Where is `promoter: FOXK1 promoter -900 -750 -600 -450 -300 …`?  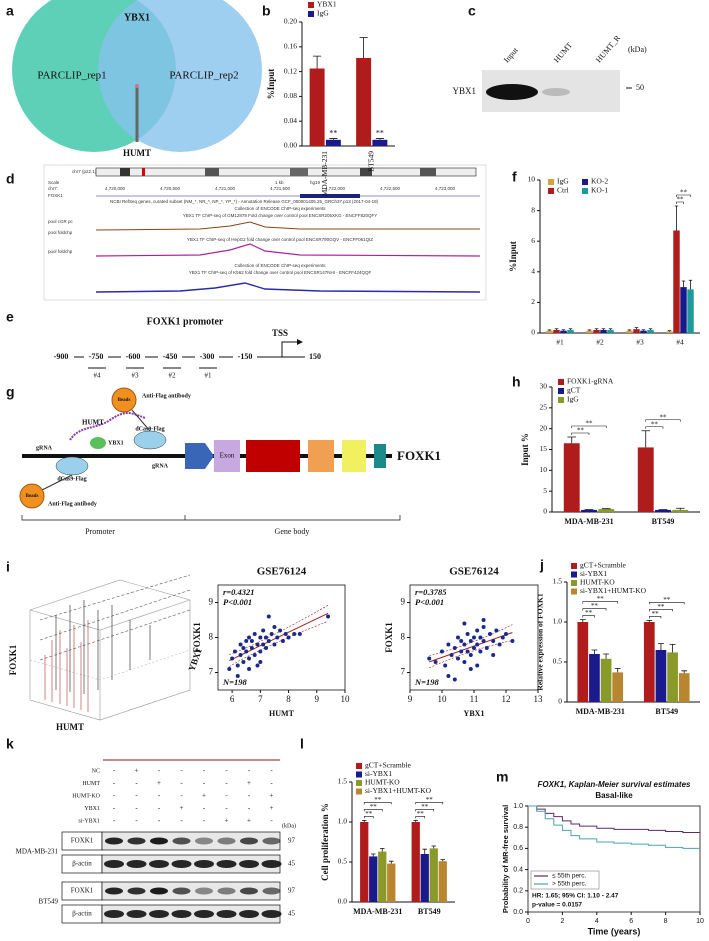
promoter: FOXK1 promoter -900 -750 -600 -450 -300 … is located at coordinates (186, 348).